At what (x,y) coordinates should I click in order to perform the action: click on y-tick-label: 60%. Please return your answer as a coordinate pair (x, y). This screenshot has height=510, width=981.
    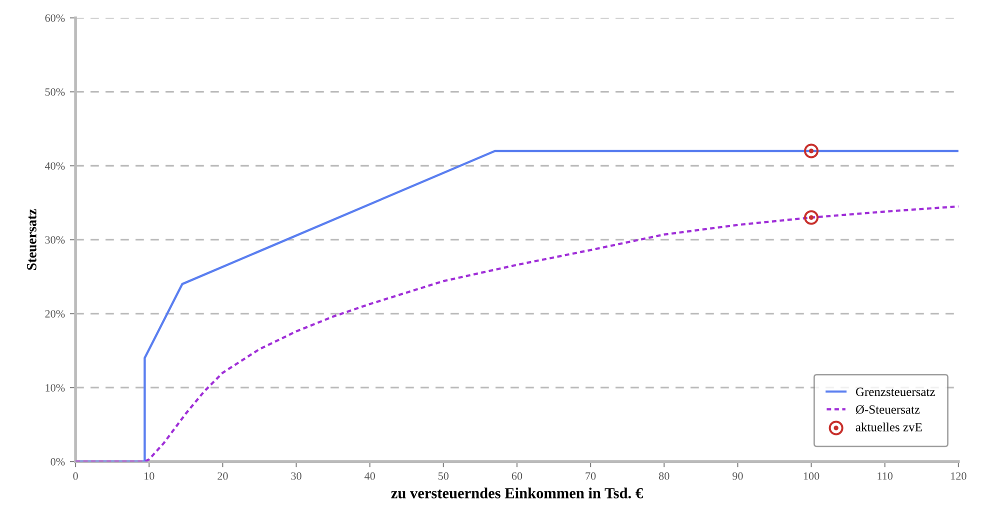
    Looking at the image, I should click on (55, 18).